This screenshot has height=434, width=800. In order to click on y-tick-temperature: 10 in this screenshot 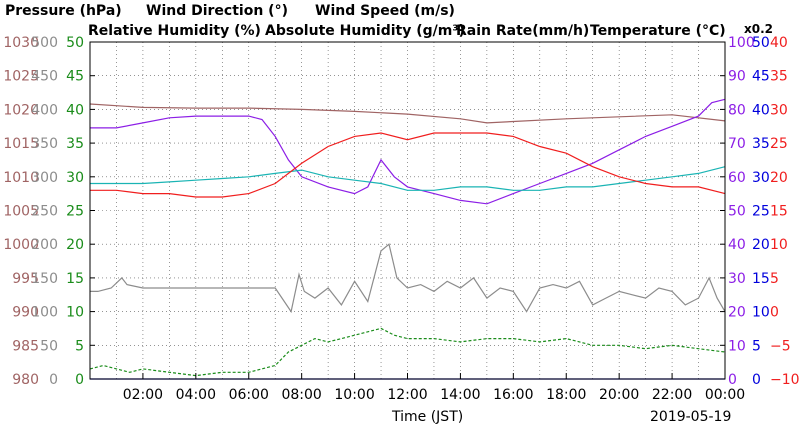, I will do `click(779, 245)`.